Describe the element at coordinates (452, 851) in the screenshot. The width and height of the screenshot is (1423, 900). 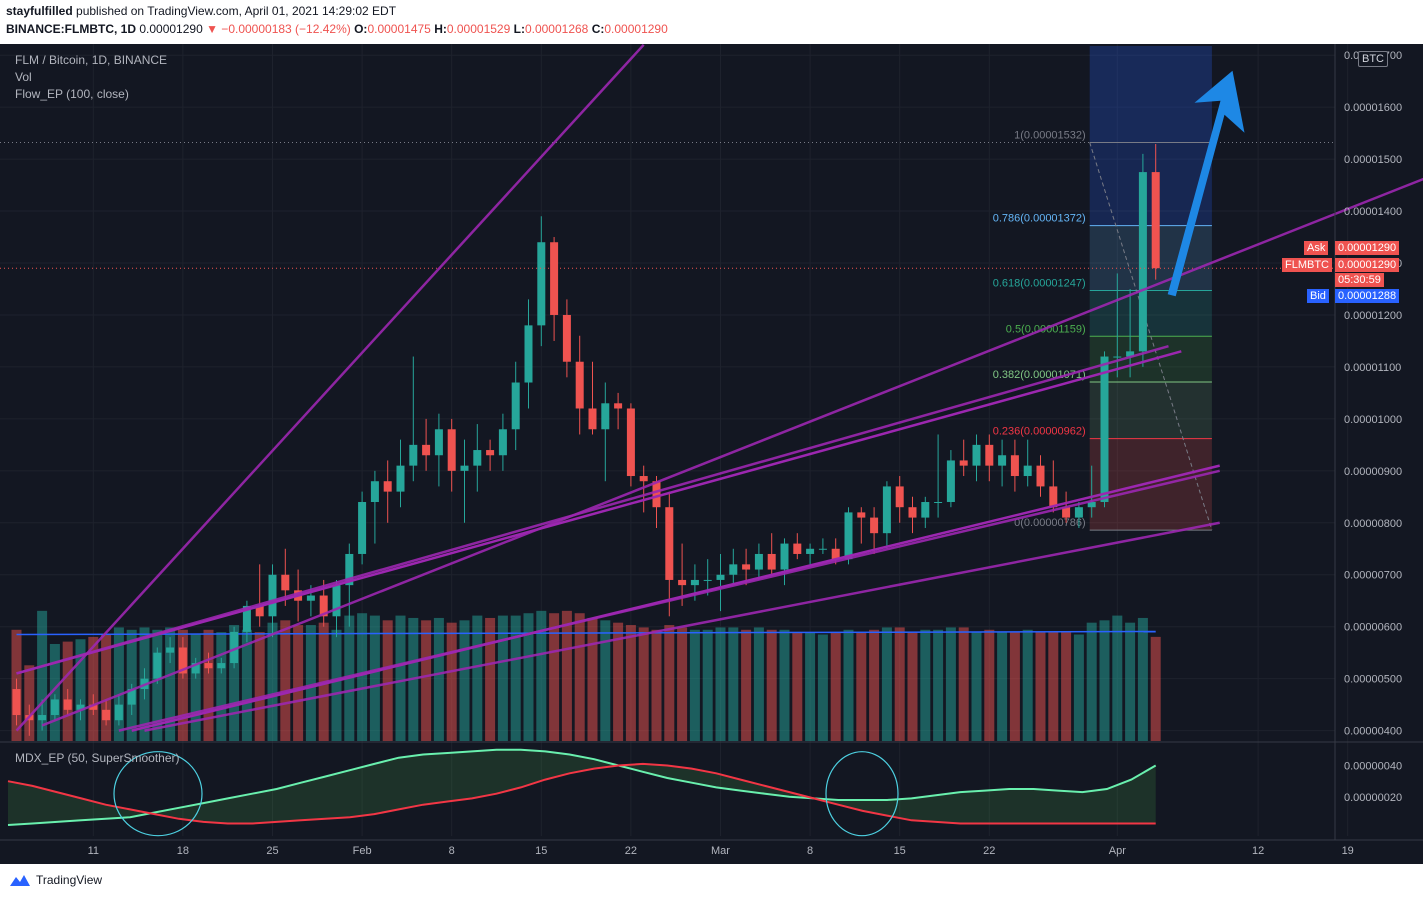
I see `x-axis-tick-label: 8` at that location.